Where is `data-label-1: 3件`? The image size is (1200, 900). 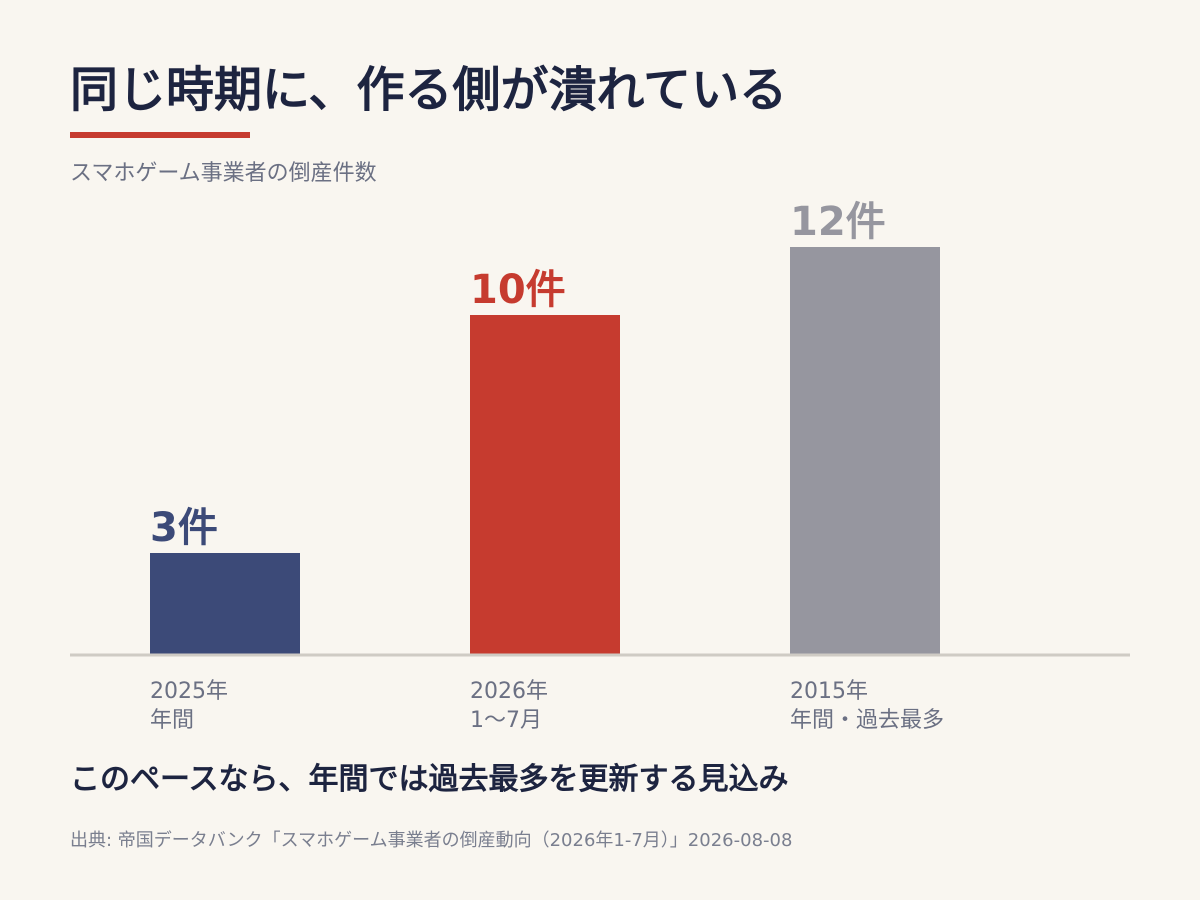
data-label-1: 3件 is located at coordinates (184, 528).